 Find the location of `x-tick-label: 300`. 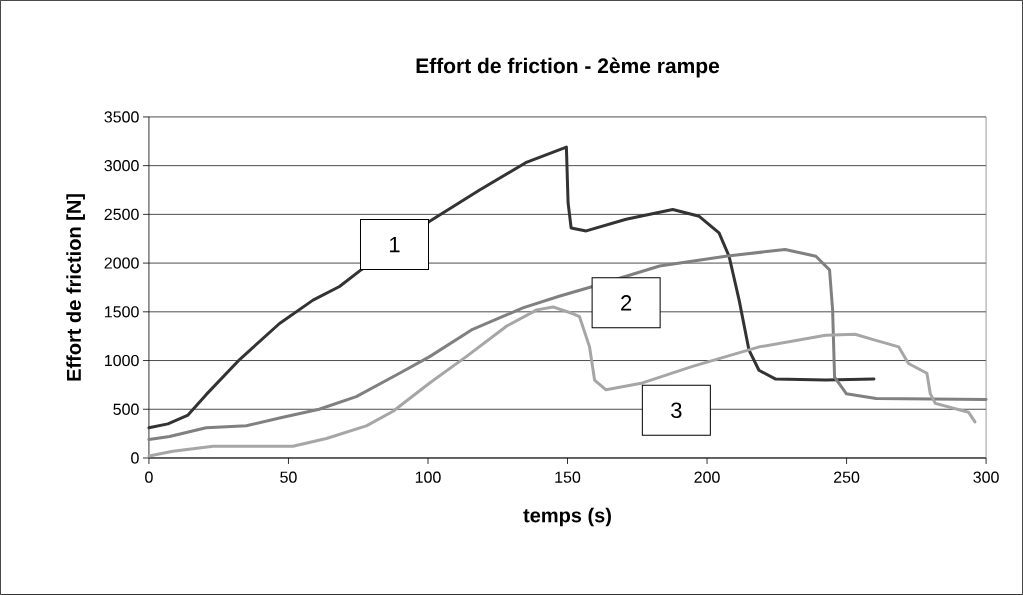

x-tick-label: 300 is located at coordinates (986, 477).